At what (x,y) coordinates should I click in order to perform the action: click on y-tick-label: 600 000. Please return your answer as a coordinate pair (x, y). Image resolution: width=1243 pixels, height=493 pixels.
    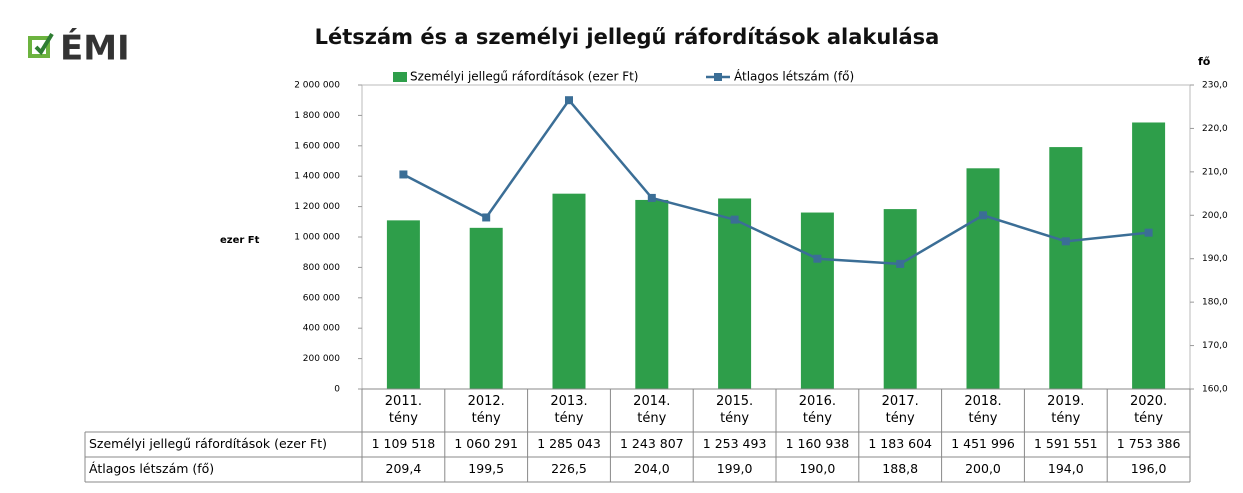
    Looking at the image, I should click on (321, 298).